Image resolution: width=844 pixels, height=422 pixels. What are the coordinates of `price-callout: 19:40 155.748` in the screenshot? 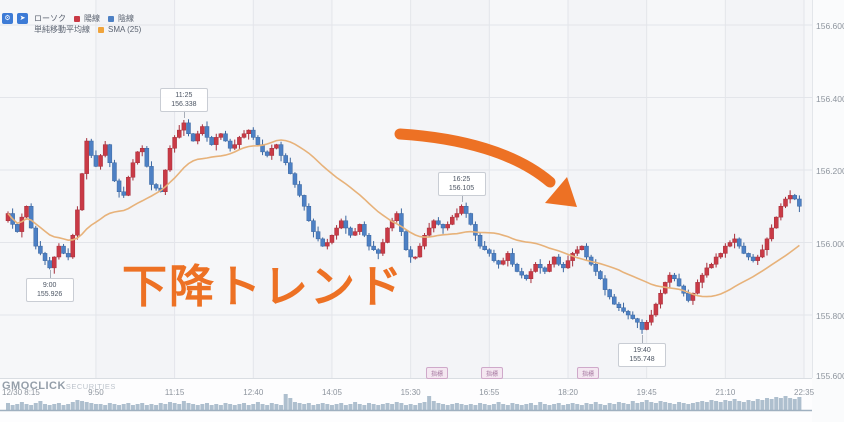 It's located at (642, 354).